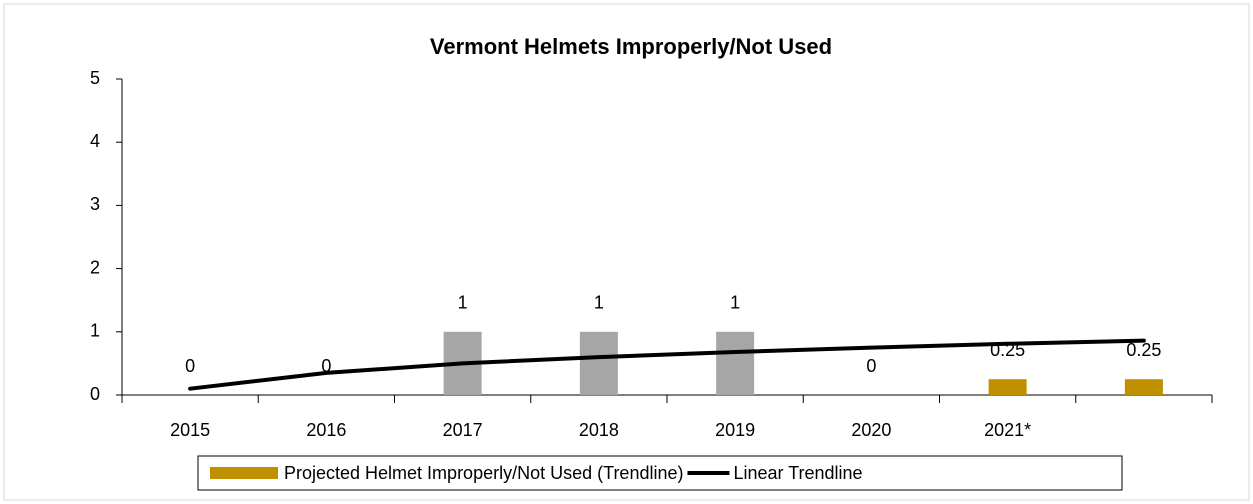 The width and height of the screenshot is (1253, 504). Describe the element at coordinates (871, 430) in the screenshot. I see `x-tick-label: 2020` at that location.